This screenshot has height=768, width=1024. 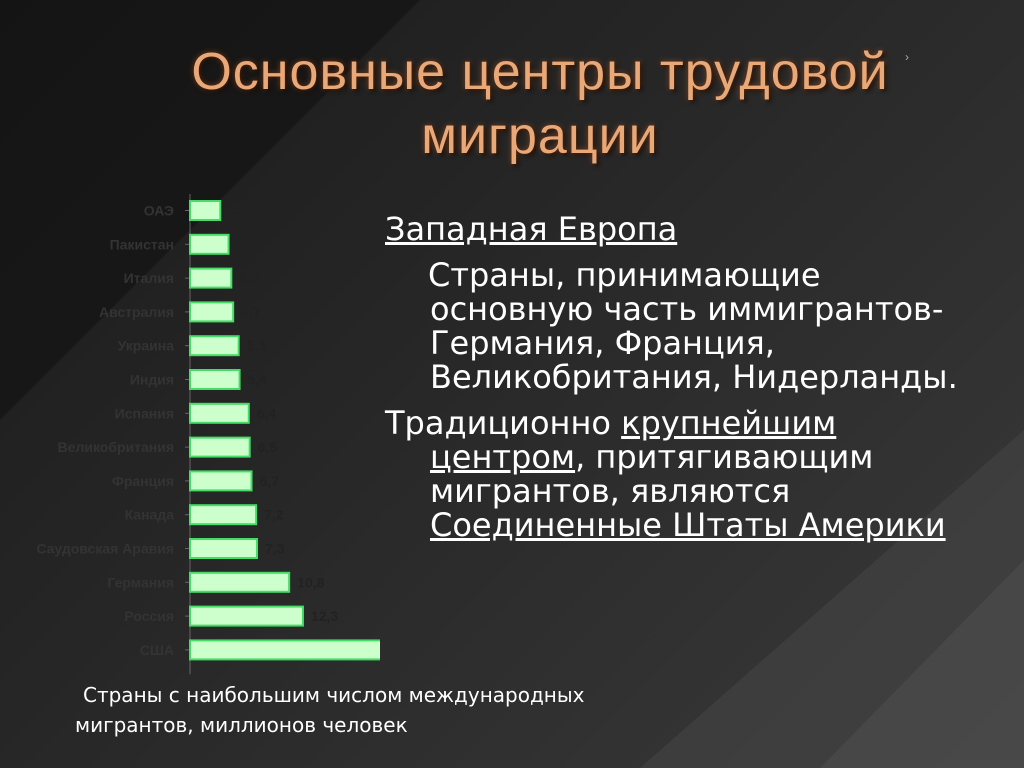 I want to click on largest-center-link: крупнейшим центром, so click(x=633, y=440).